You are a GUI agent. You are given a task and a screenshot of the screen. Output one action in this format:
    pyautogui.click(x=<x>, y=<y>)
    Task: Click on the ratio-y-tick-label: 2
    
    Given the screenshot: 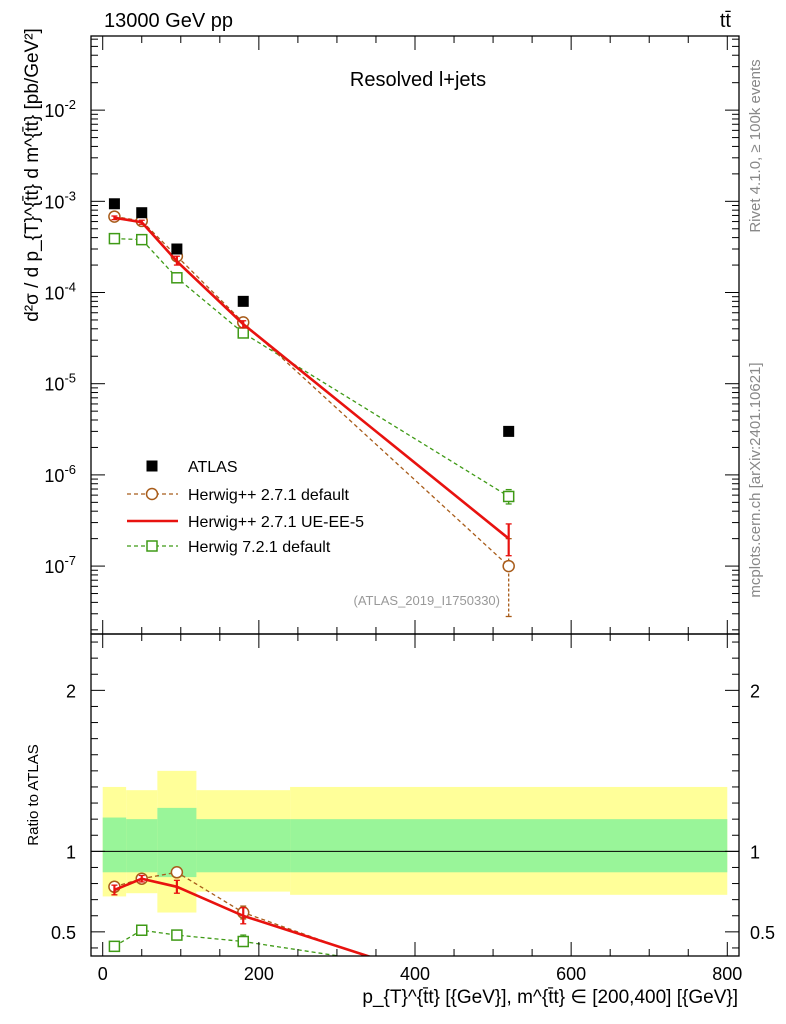 What is the action you would take?
    pyautogui.click(x=71, y=691)
    